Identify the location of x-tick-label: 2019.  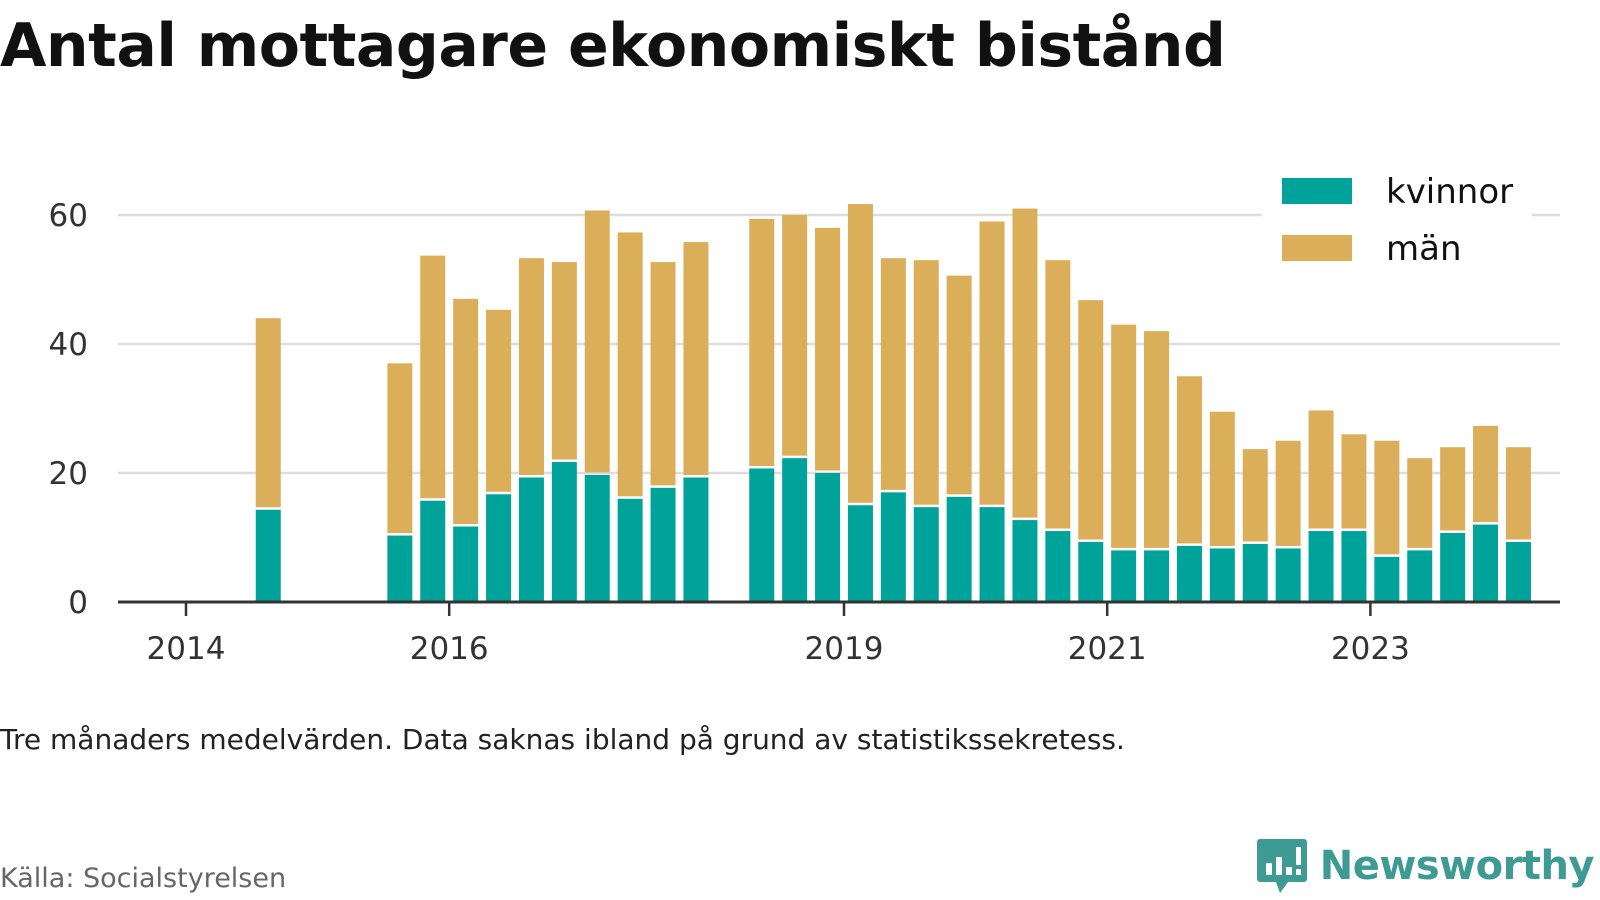
(844, 649).